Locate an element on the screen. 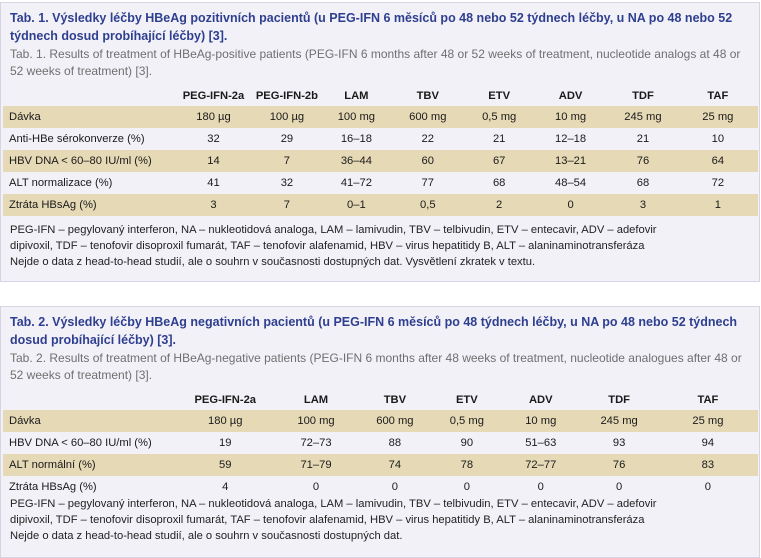  row-label: Dávka is located at coordinates (89, 421).